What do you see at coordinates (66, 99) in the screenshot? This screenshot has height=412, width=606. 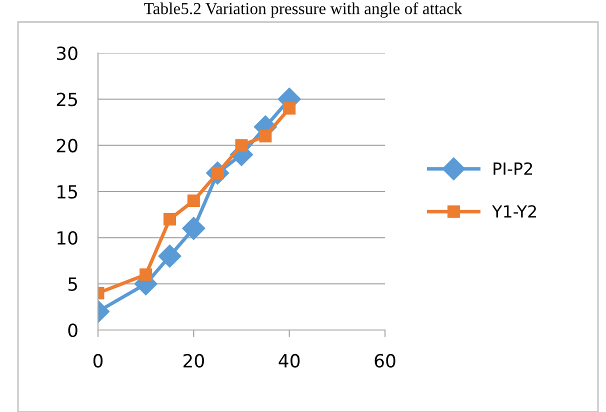 I see `y-tick-label: 25` at bounding box center [66, 99].